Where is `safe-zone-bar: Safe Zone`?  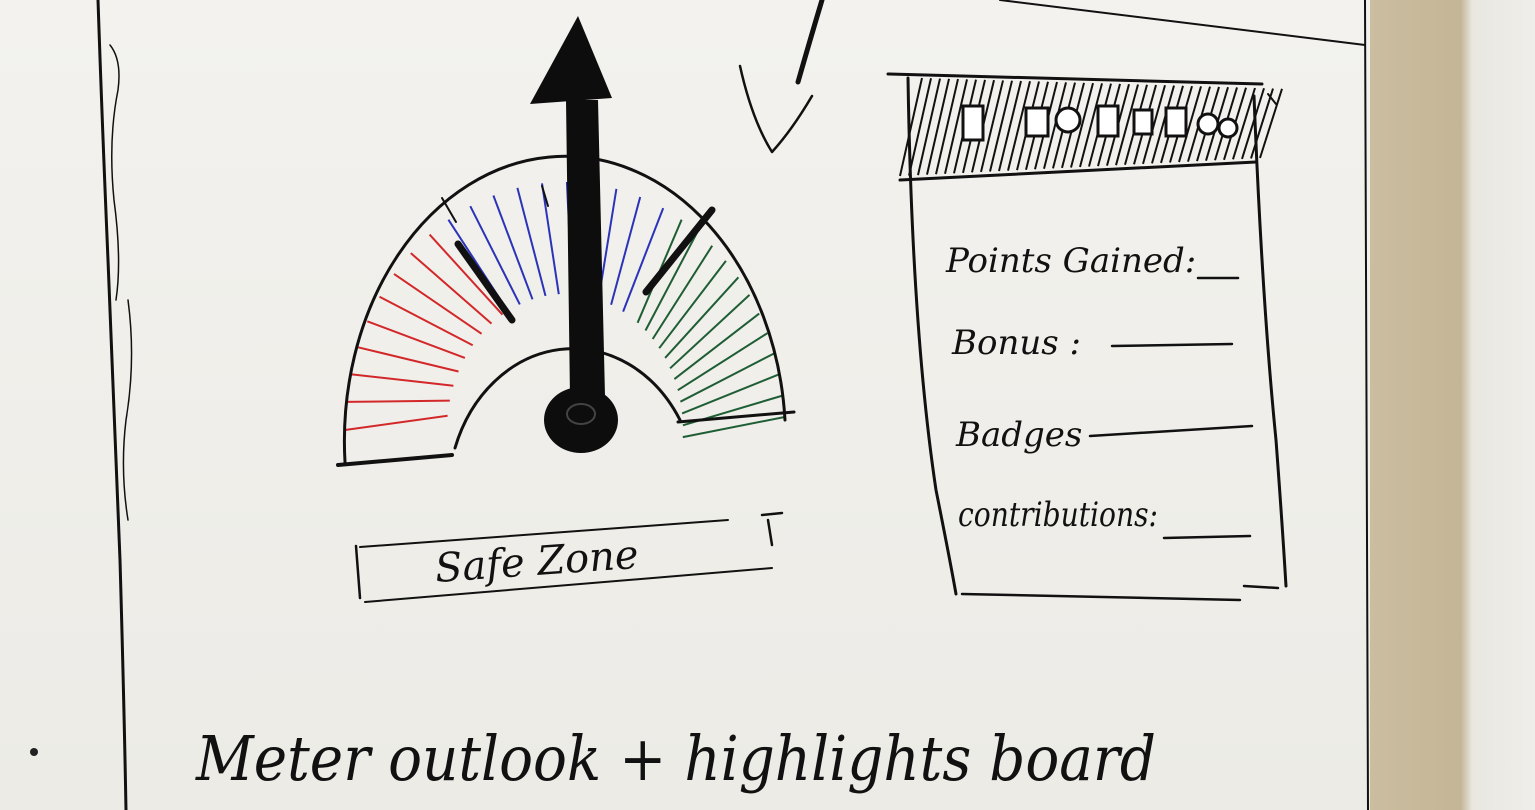 safe-zone-bar: Safe Zone is located at coordinates (569, 557).